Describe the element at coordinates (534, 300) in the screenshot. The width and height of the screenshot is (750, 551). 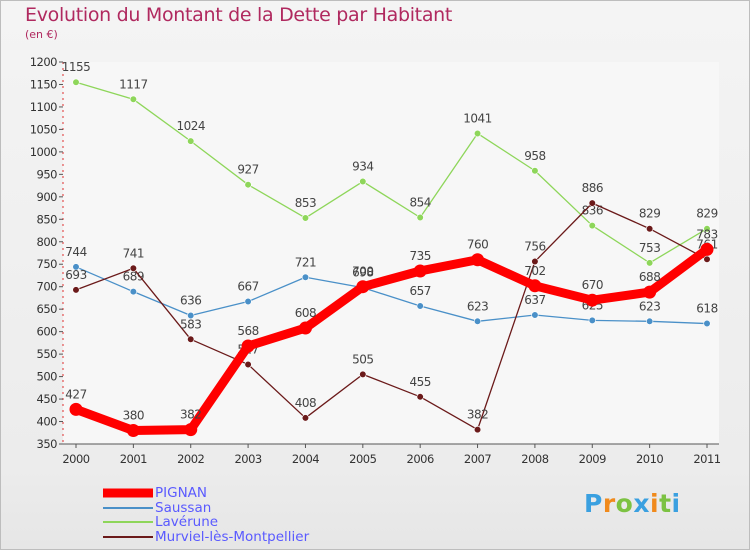
I see `data-label-saussan: 637` at that location.